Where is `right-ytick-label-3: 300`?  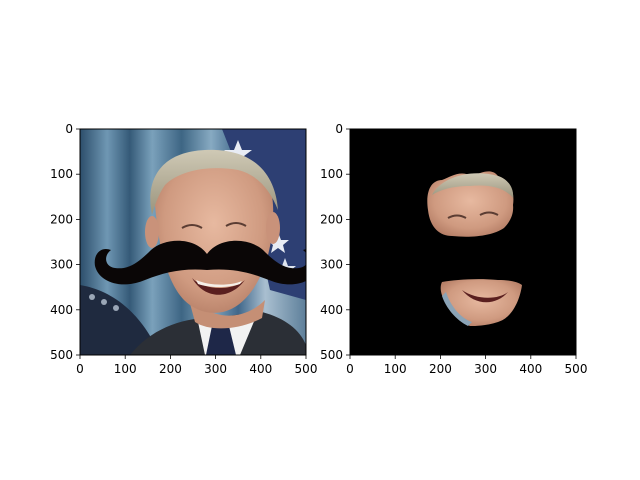 right-ytick-label-3: 300 is located at coordinates (331, 265).